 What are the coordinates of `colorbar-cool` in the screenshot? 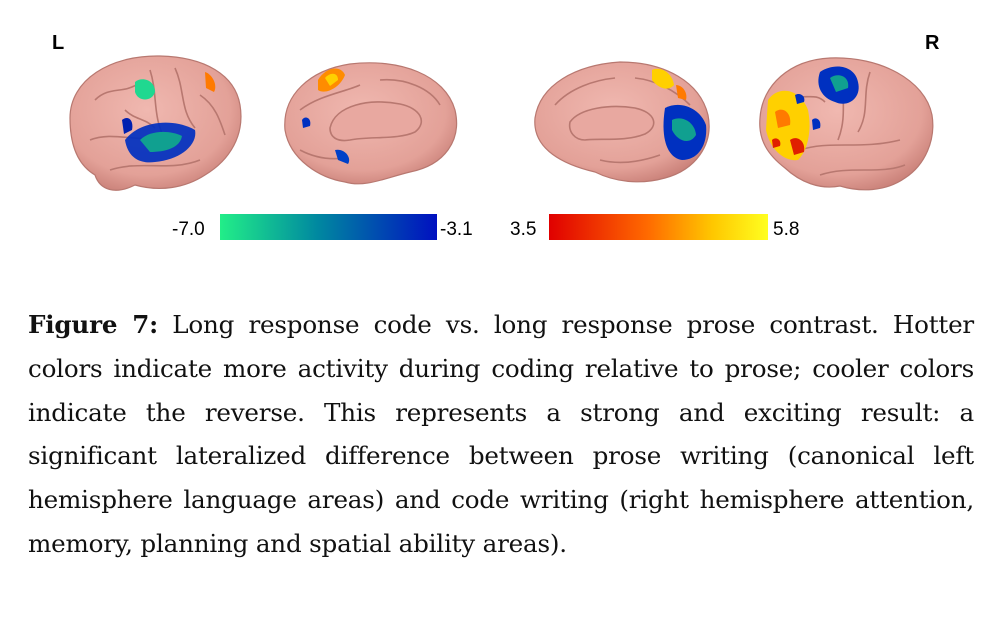 It's located at (328, 227).